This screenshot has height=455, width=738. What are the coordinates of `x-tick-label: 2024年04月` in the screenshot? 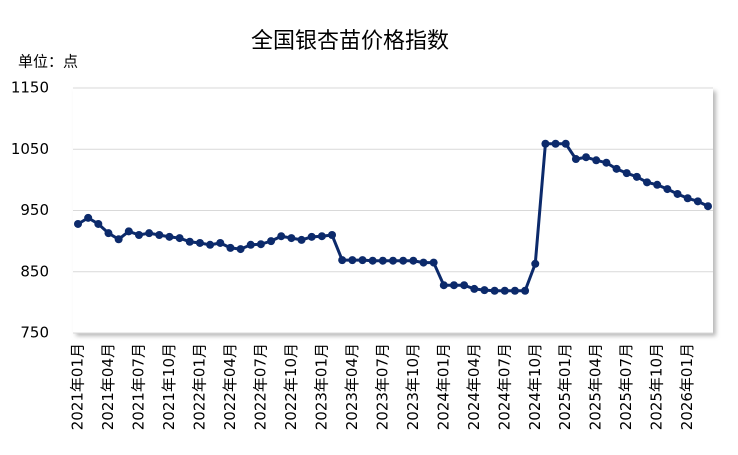 It's located at (474, 386).